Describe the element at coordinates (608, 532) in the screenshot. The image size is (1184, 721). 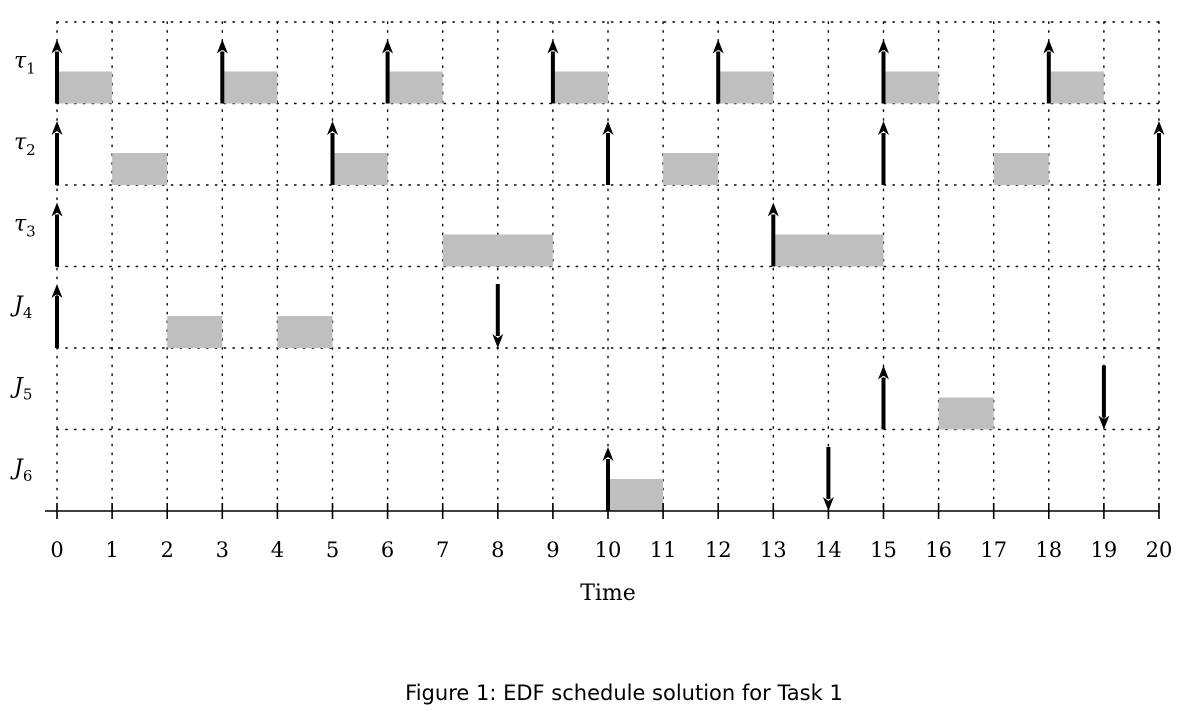
I see `time-axis: 0 1 2 3 4 5 6 7 8 9 10 11 12 13 14 15 16 17 18 19 20` at that location.